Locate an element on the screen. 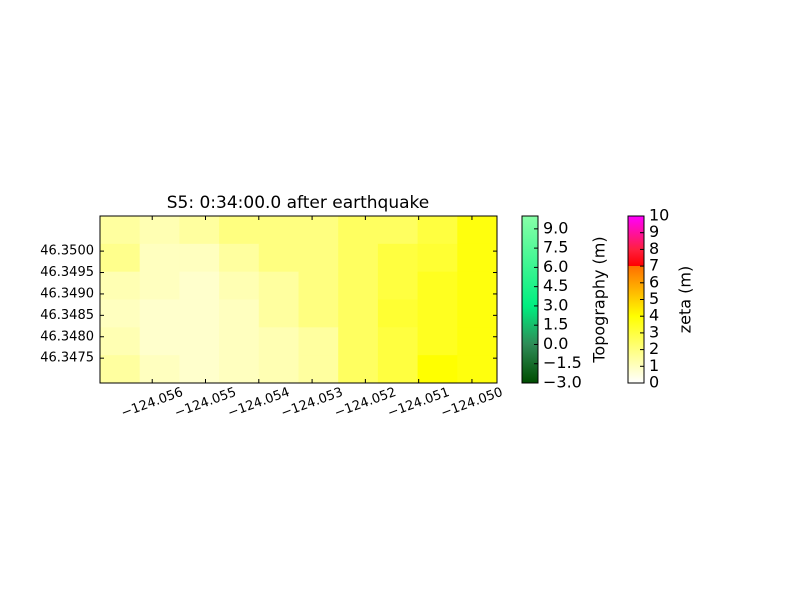 Image resolution: width=800 pixels, height=600 pixels. colorbar-tick-label: 10 is located at coordinates (659, 215).